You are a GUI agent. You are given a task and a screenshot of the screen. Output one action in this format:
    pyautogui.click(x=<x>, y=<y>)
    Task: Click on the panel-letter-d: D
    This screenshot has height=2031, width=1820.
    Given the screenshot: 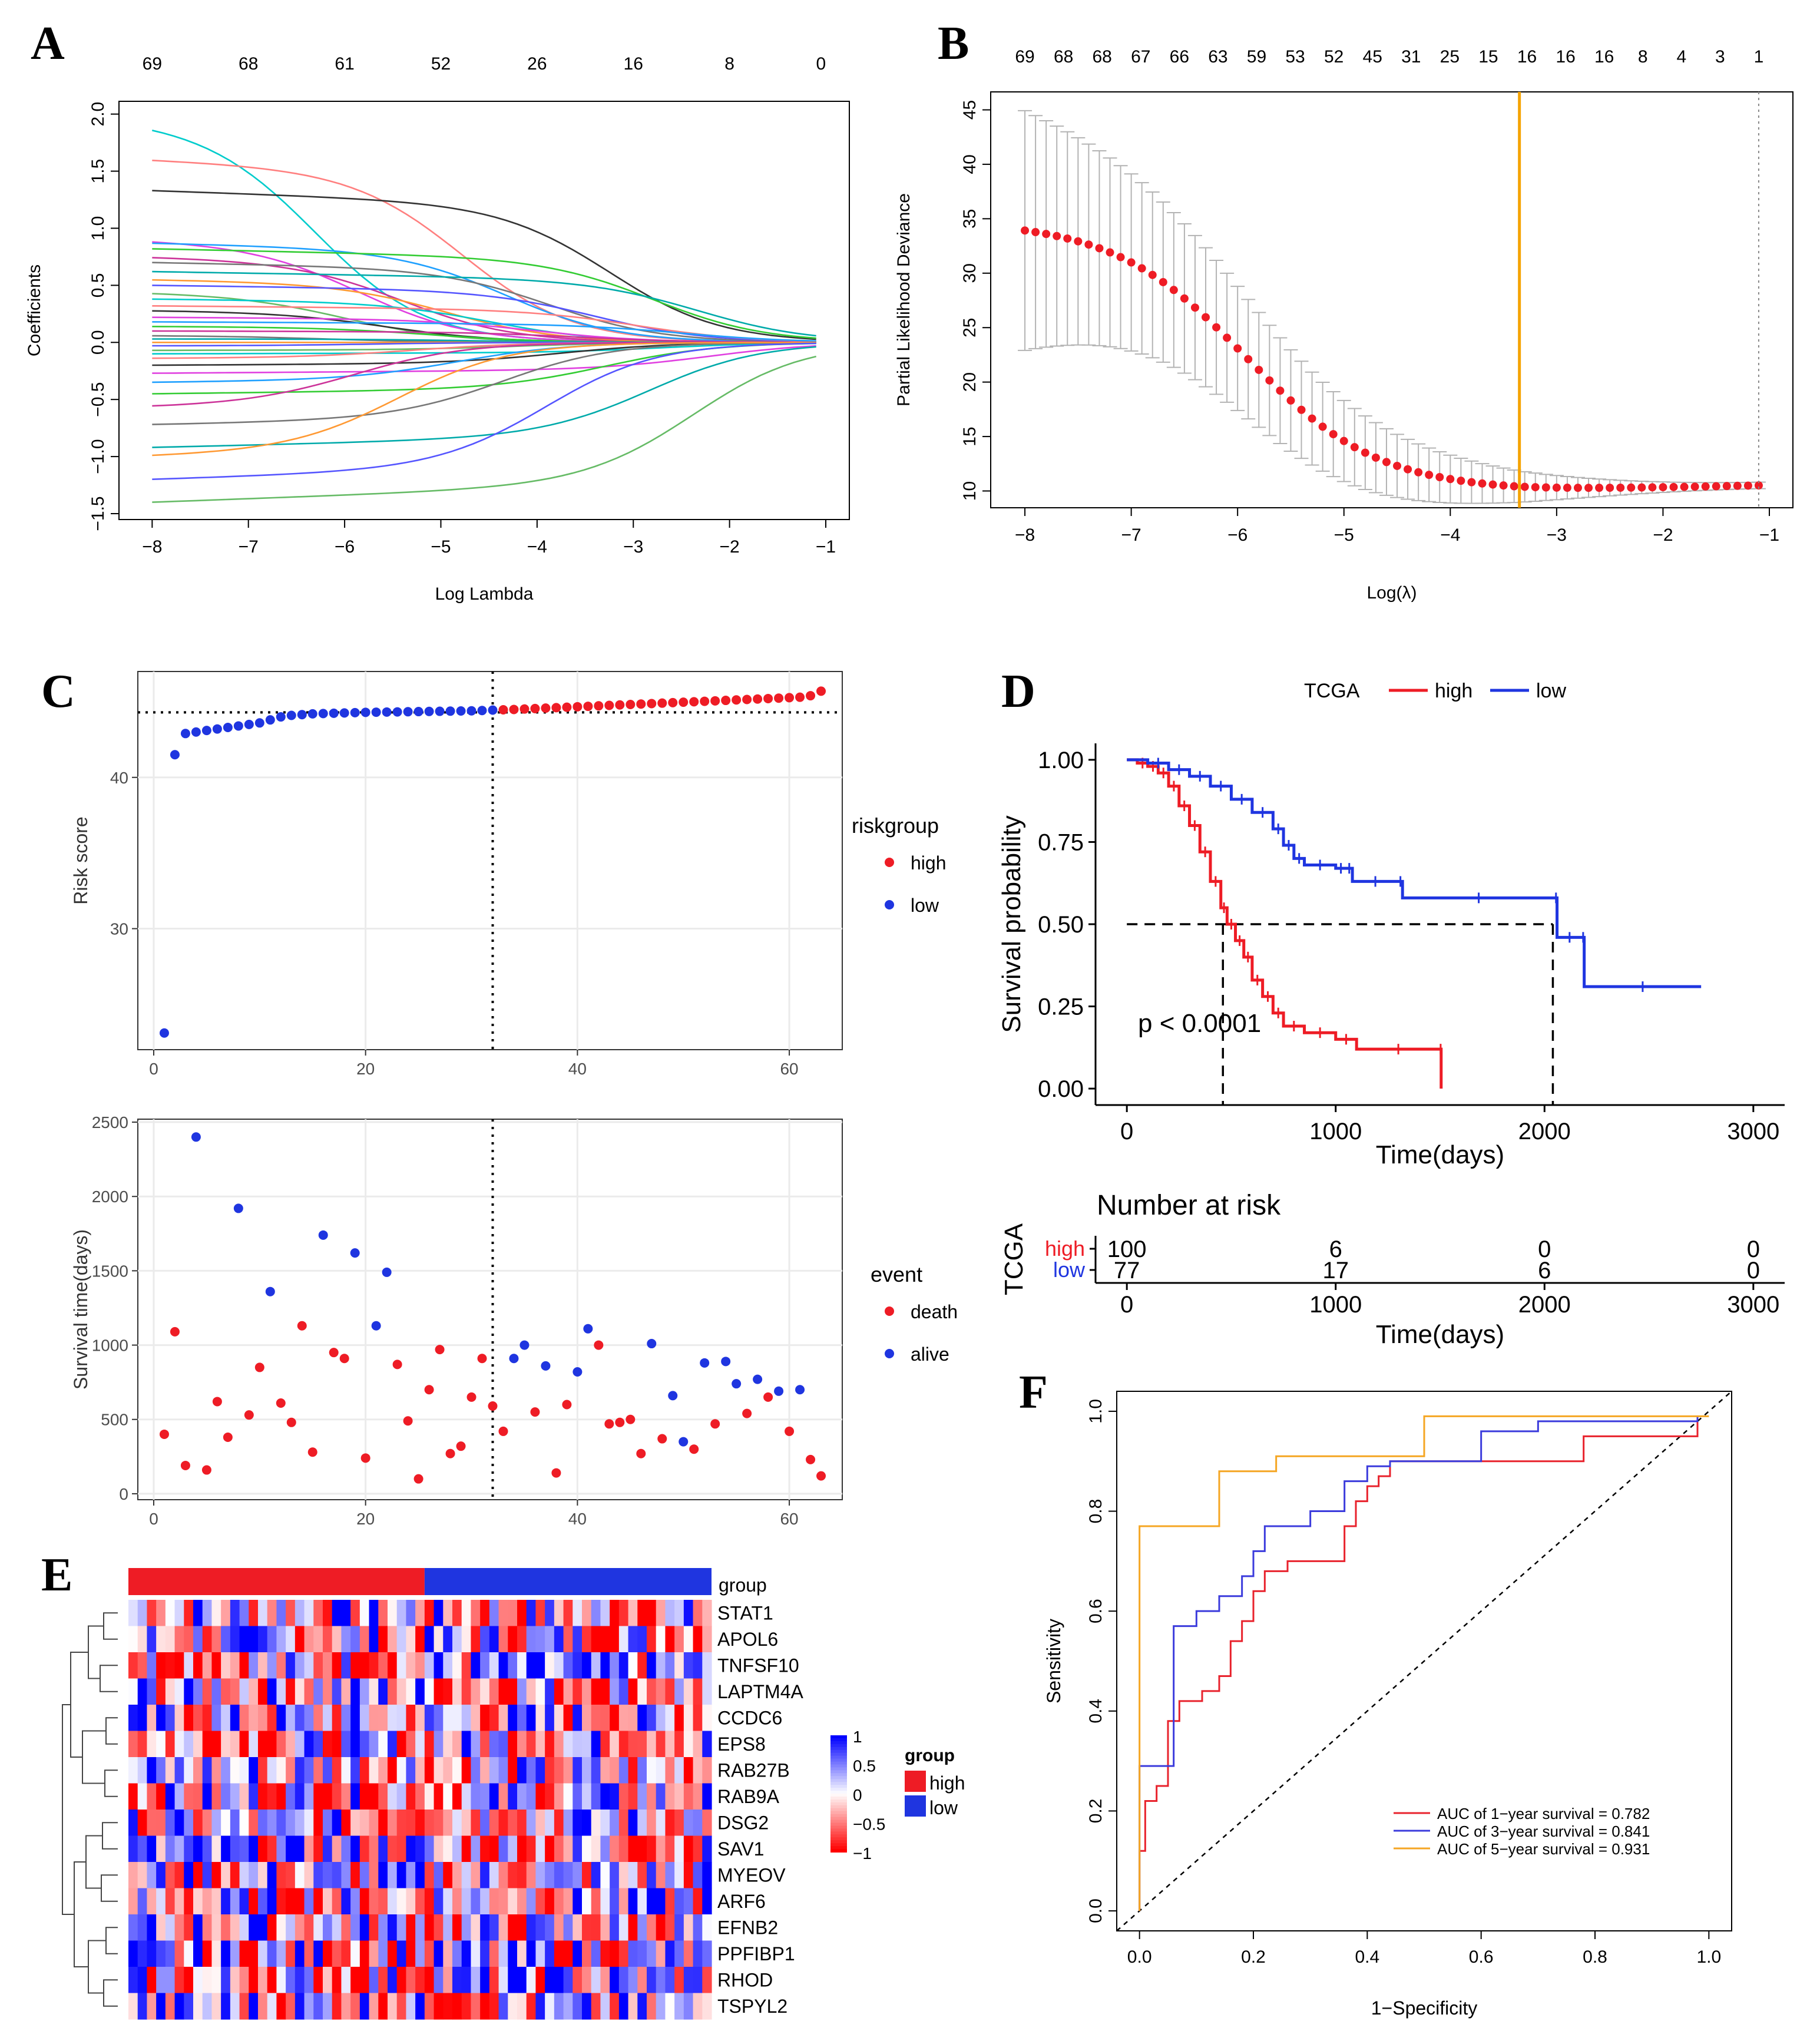 What is the action you would take?
    pyautogui.click(x=1018, y=691)
    